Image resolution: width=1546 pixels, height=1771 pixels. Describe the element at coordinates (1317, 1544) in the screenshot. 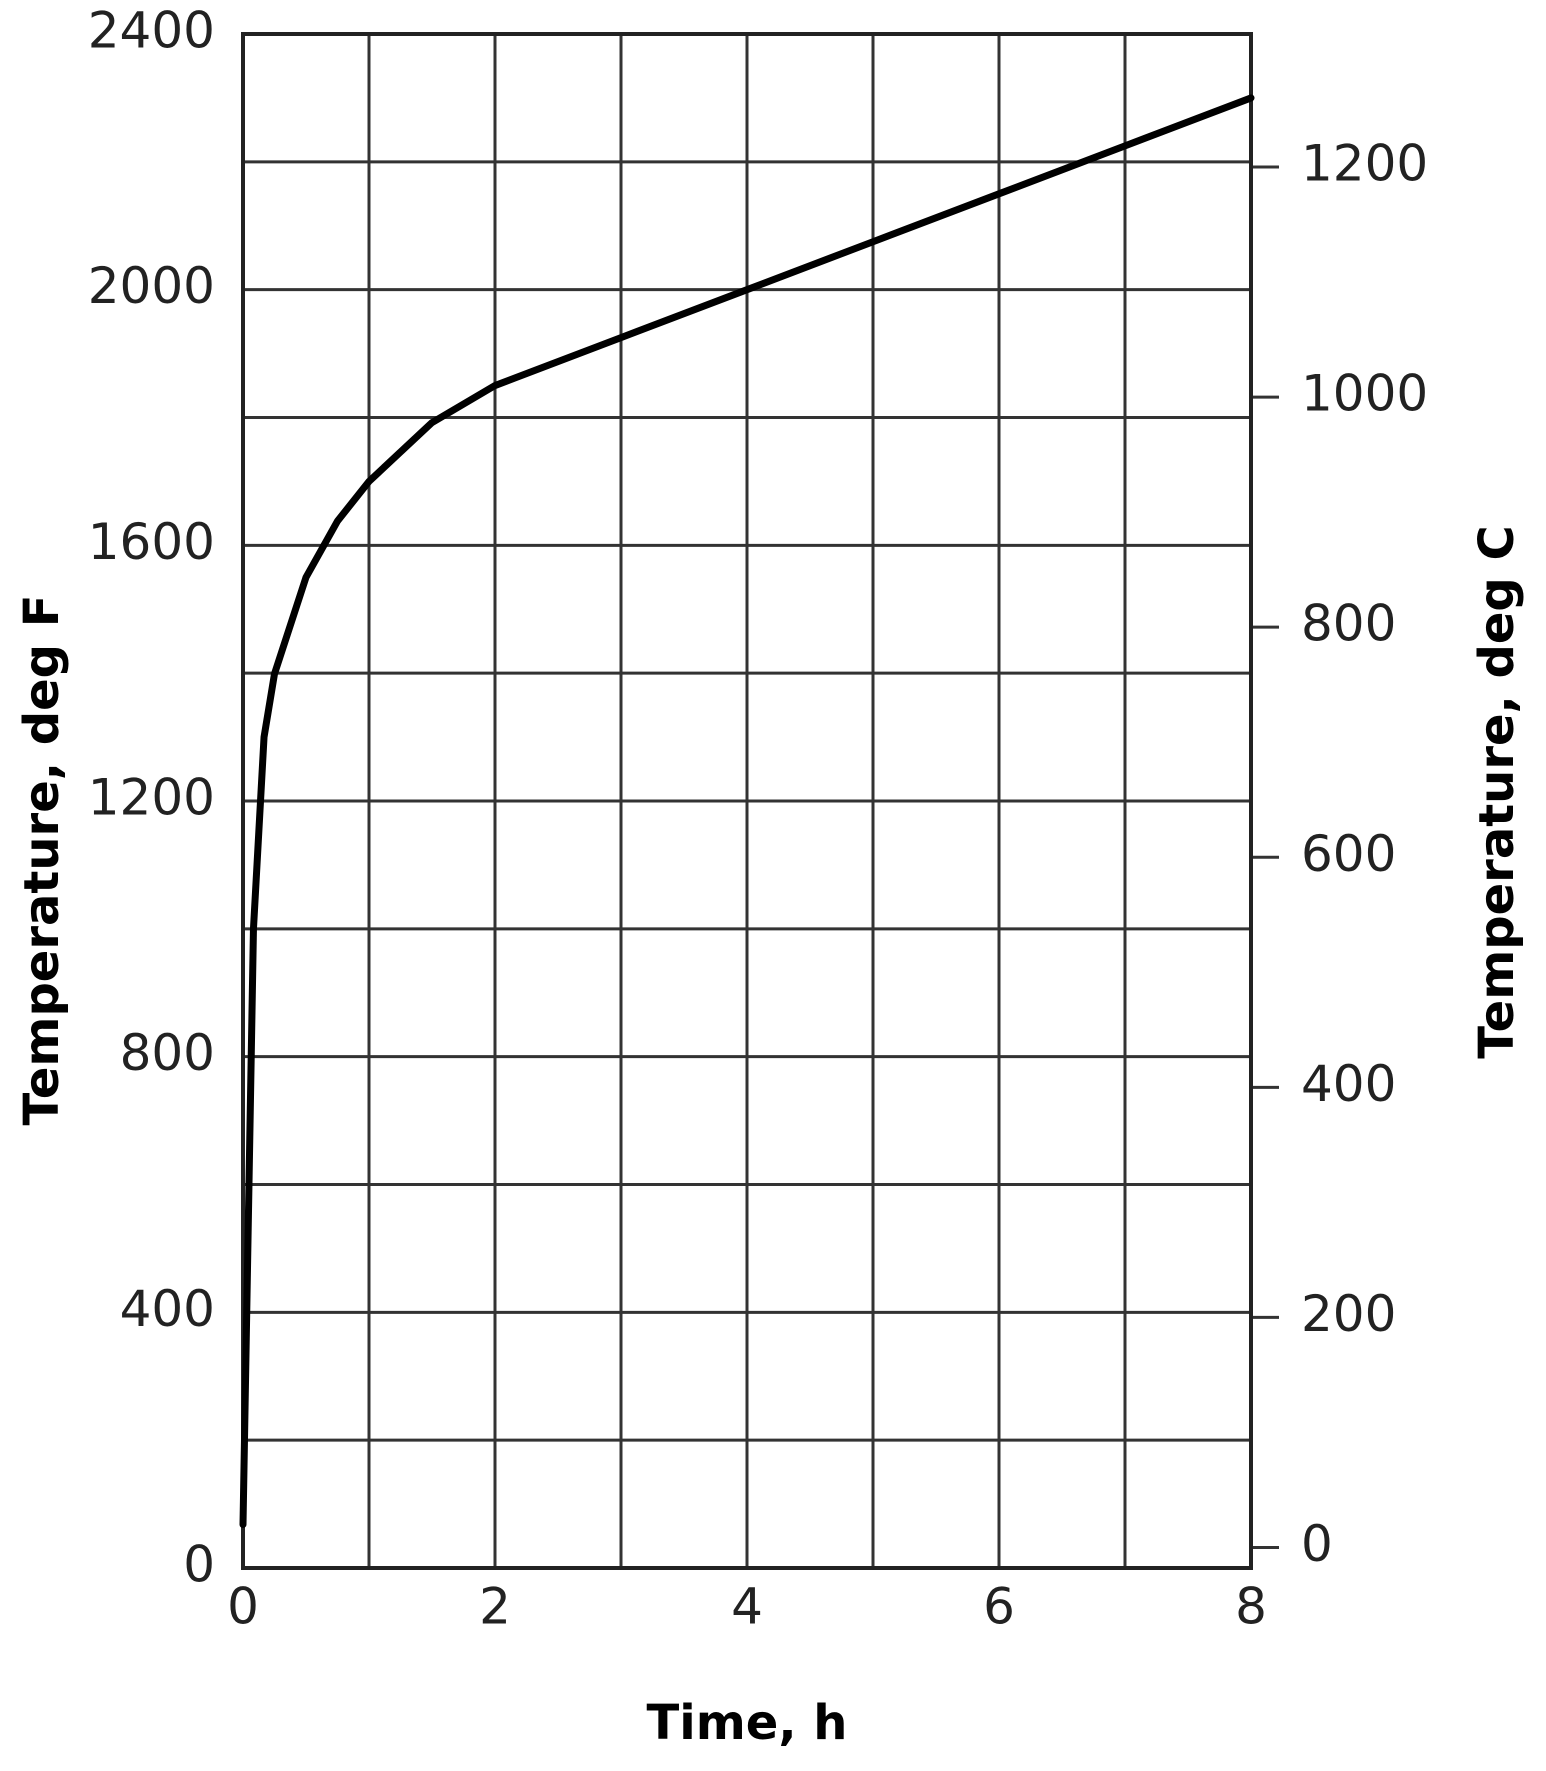

I see `y2-tick-label: 0` at that location.